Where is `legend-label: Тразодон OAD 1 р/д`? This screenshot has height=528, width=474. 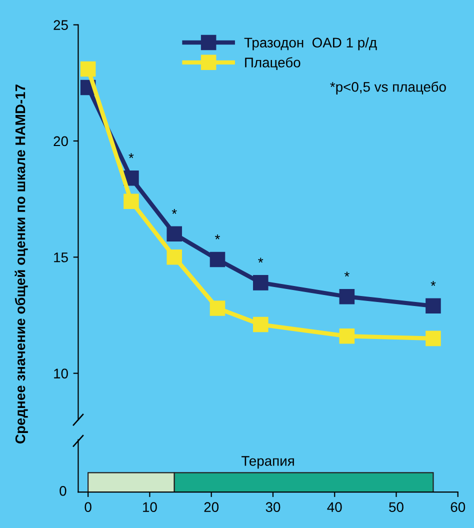 legend-label: Тразодон OAD 1 р/д is located at coordinates (310, 43).